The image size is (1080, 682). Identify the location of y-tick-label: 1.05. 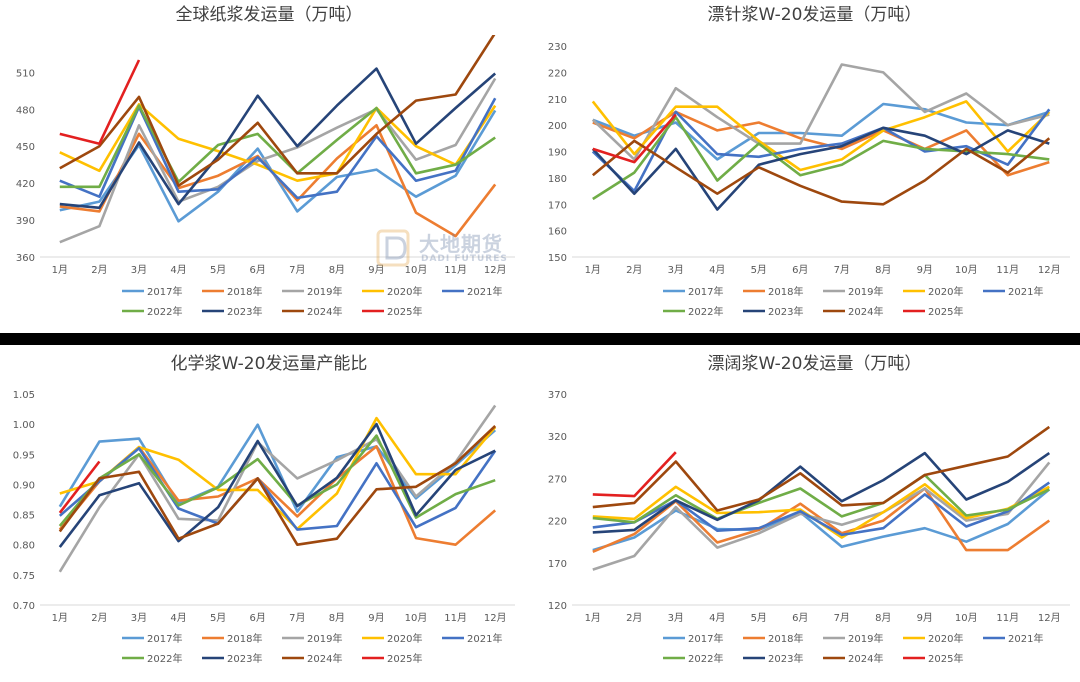
(24, 395).